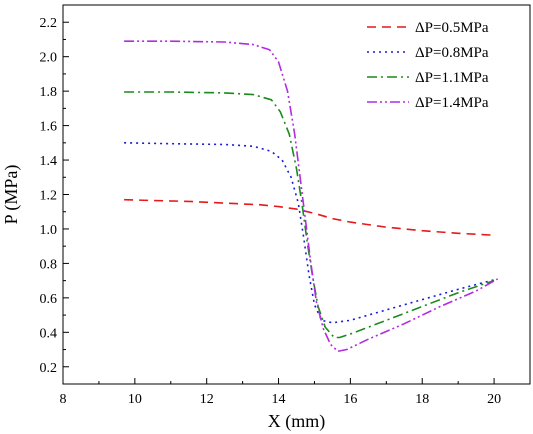  What do you see at coordinates (452, 28) in the screenshot?
I see `legend-label: ΔP=0.5MPa` at bounding box center [452, 28].